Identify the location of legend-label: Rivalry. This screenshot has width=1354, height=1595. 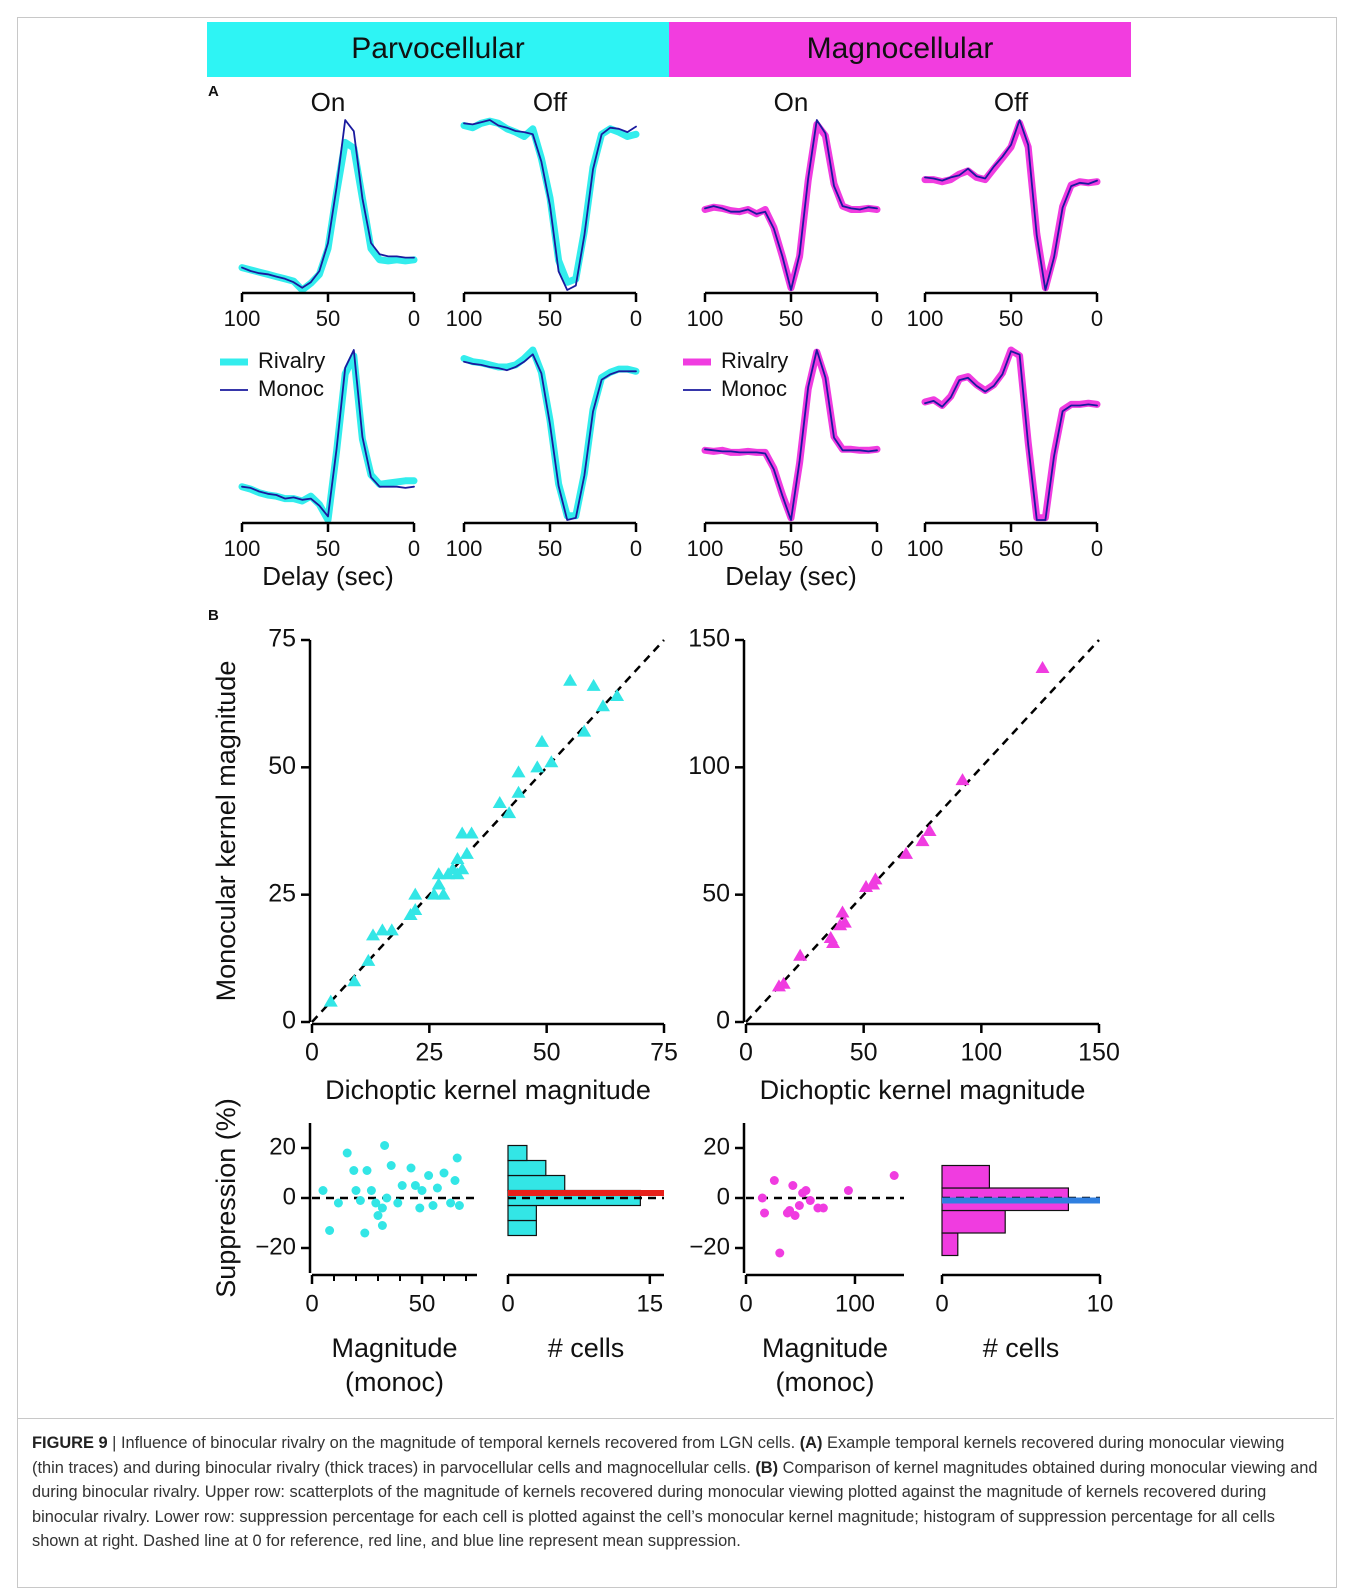
(754, 360).